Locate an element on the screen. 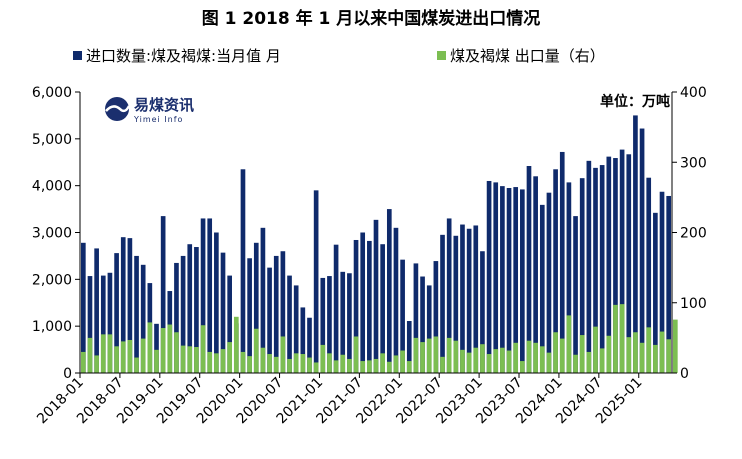 This screenshot has height=459, width=742. legend-label-export: 煤及褐煤 出口量（右） is located at coordinates (527, 56).